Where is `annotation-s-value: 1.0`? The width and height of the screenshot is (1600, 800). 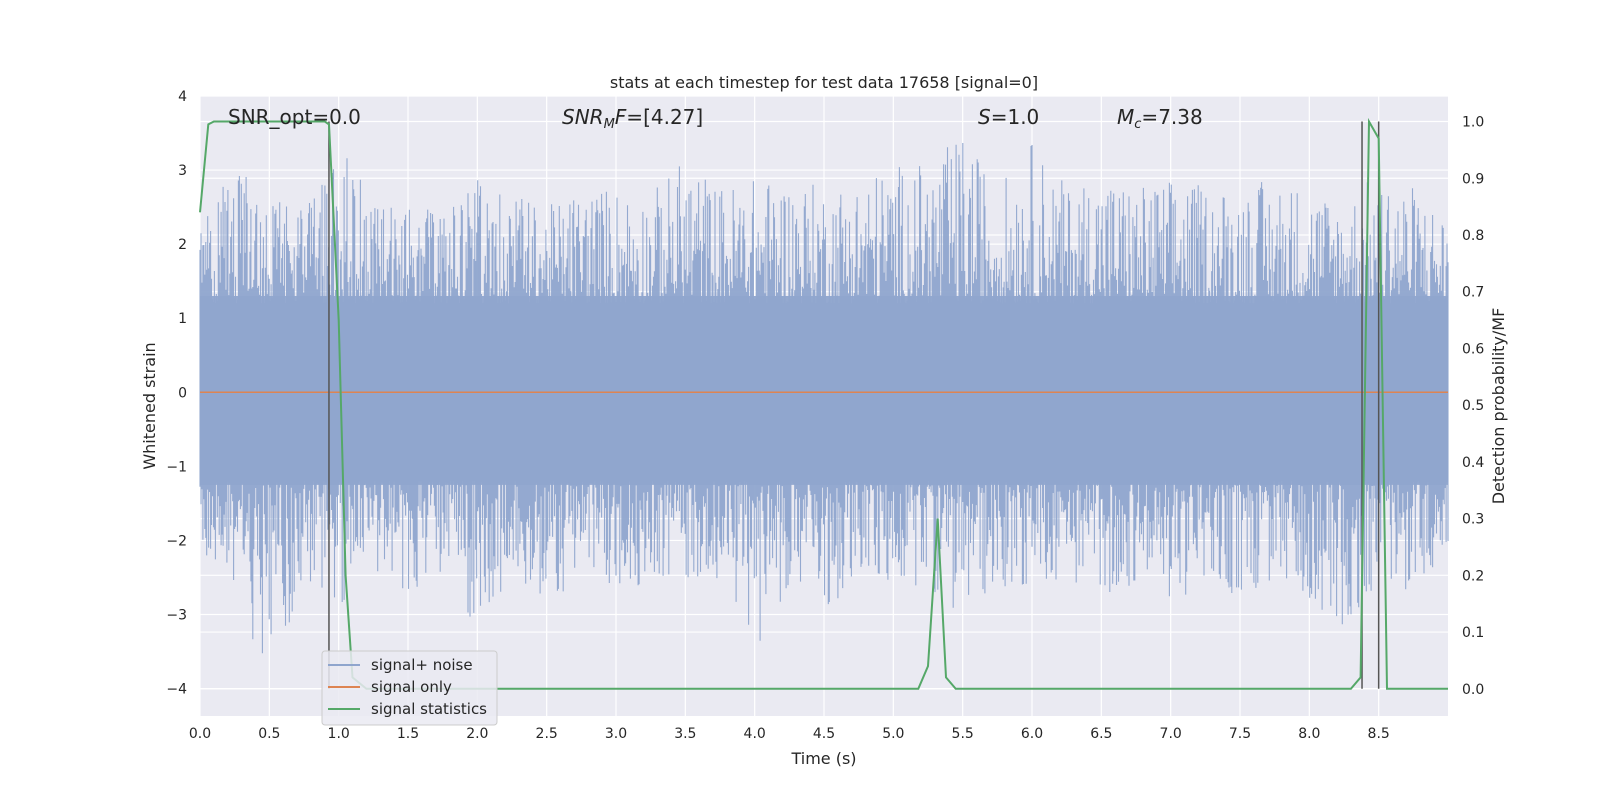 annotation-s-value: 1.0 is located at coordinates (1023, 117).